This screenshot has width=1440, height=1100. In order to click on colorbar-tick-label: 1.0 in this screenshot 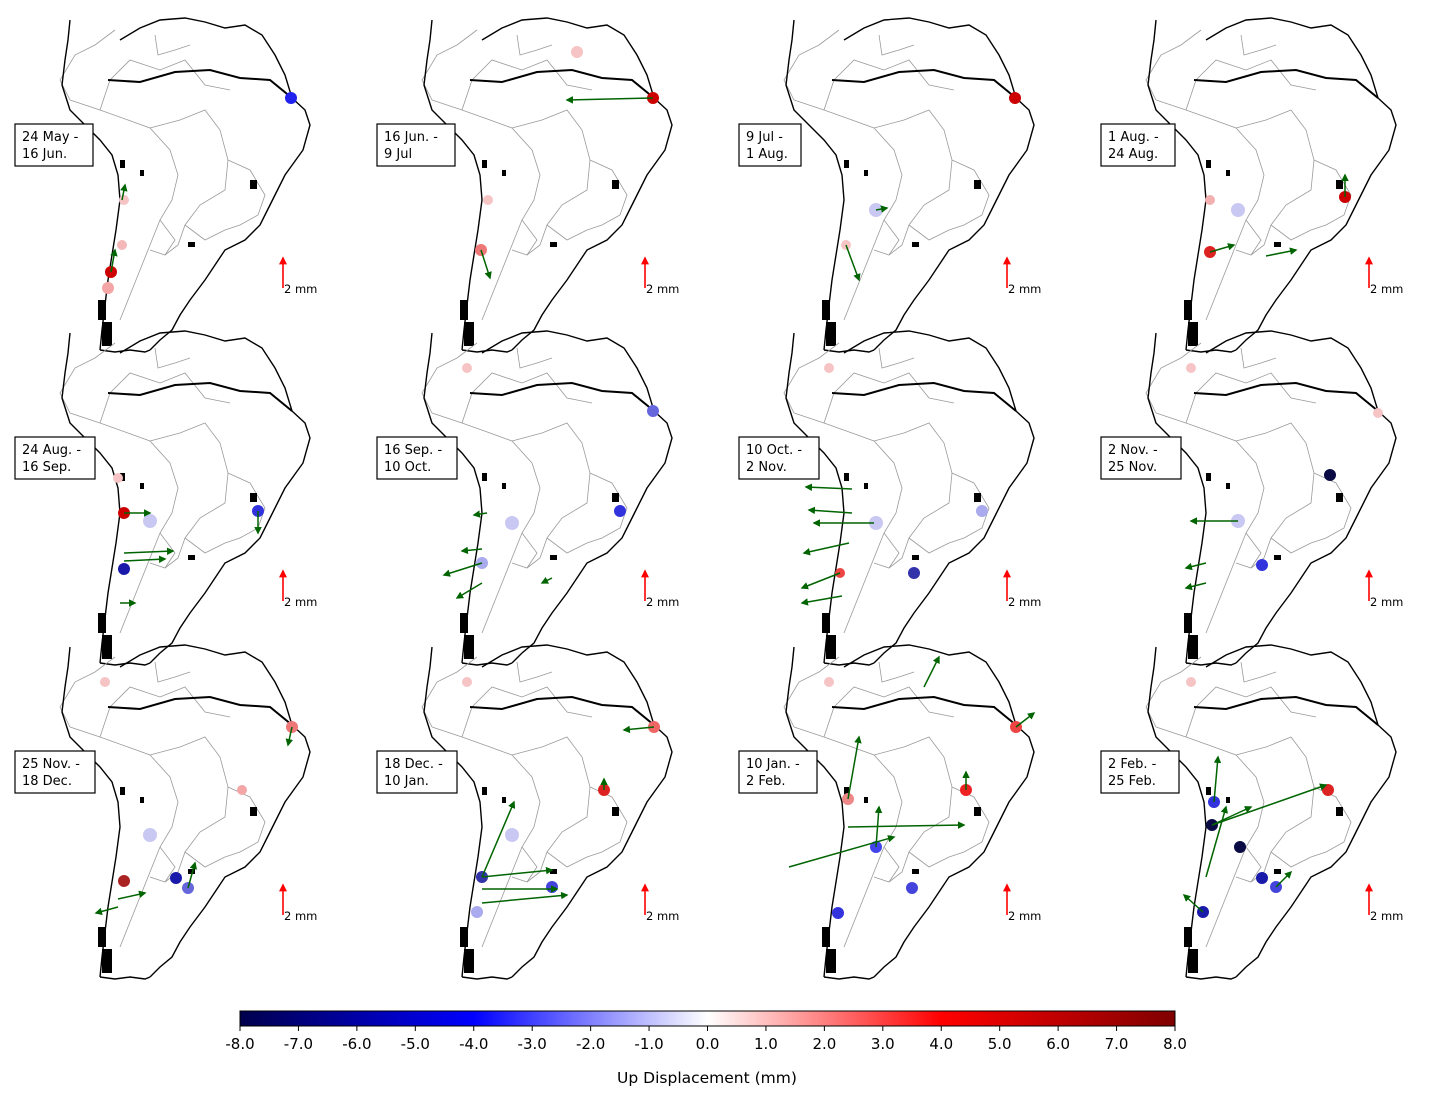, I will do `click(766, 1044)`.